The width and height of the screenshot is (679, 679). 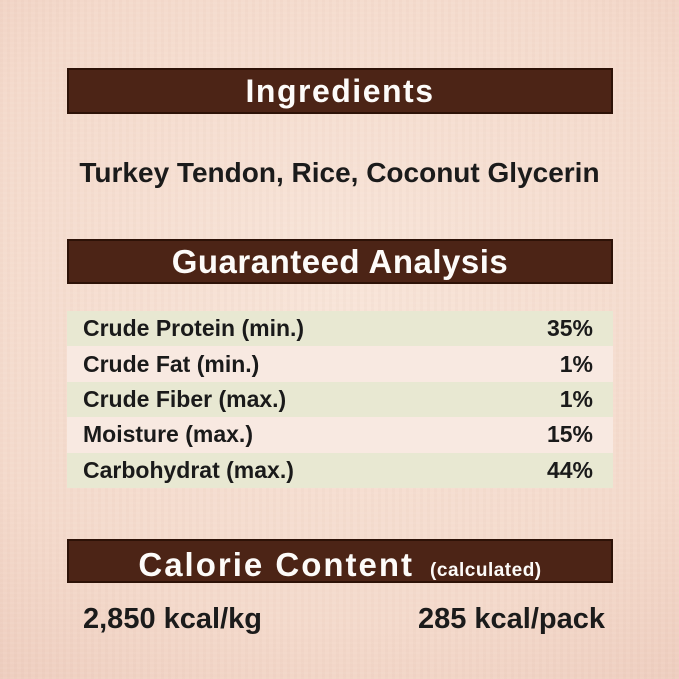 I want to click on calorie-values-row: 2,850 kcal/kg 285 kcal/pack, so click(x=340, y=619).